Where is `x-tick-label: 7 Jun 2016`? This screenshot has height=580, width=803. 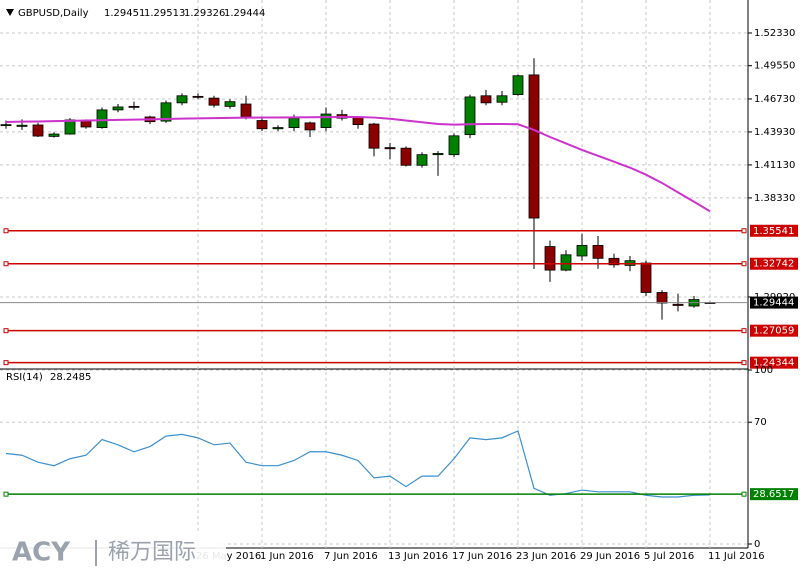 x-tick-label: 7 Jun 2016 is located at coordinates (351, 556).